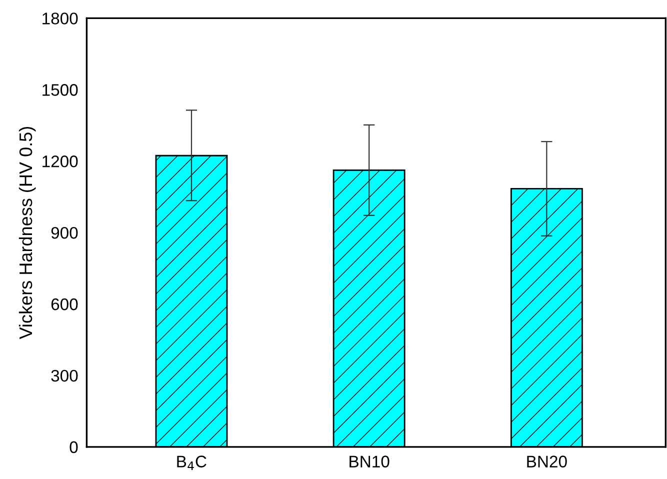 The image size is (667, 479). What do you see at coordinates (64, 232) in the screenshot?
I see `y-tick-label: 900` at bounding box center [64, 232].